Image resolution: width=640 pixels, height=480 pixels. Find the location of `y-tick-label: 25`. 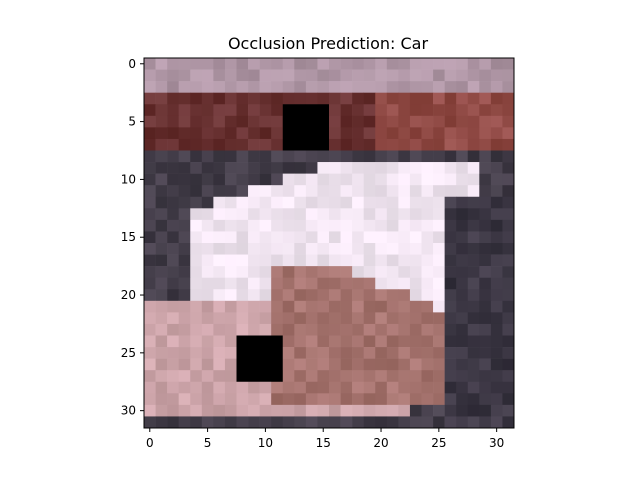

y-tick-label: 25 is located at coordinates (128, 353).